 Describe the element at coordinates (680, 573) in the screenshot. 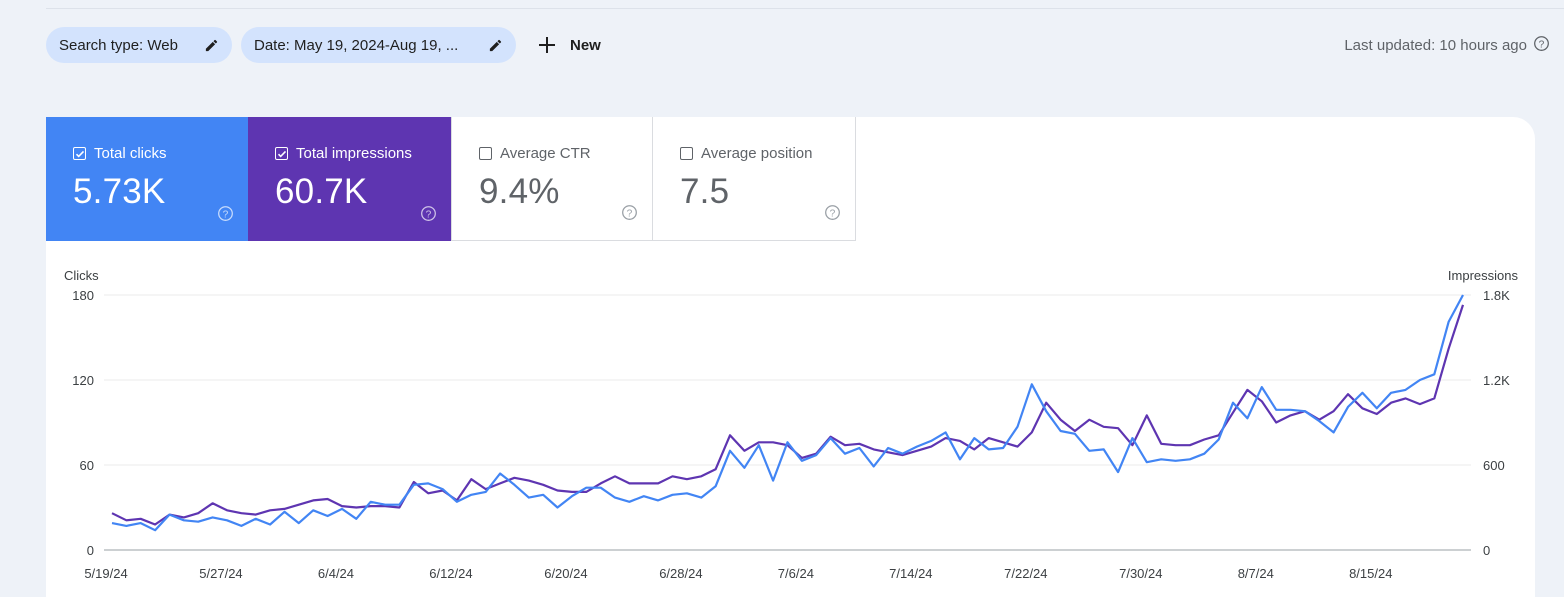

I see `x-tick-label: 6/28/24` at that location.